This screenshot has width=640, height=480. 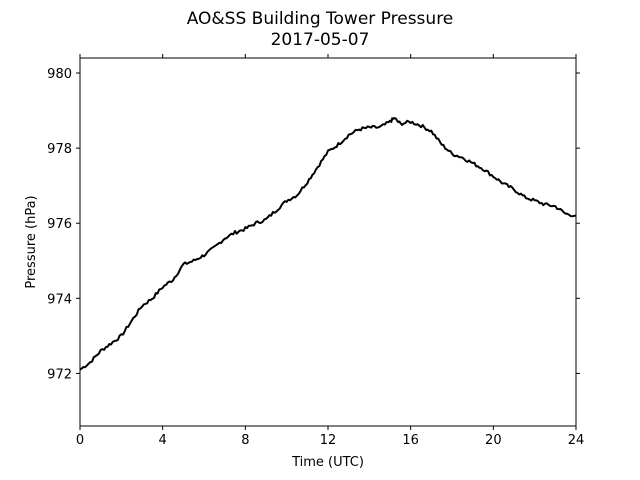 I want to click on y-tick-label: 972, so click(x=59, y=374).